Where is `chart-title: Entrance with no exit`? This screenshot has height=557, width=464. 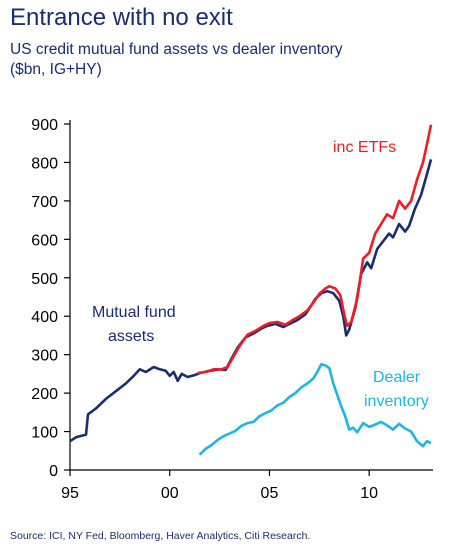 chart-title: Entrance with no exit is located at coordinates (121, 17).